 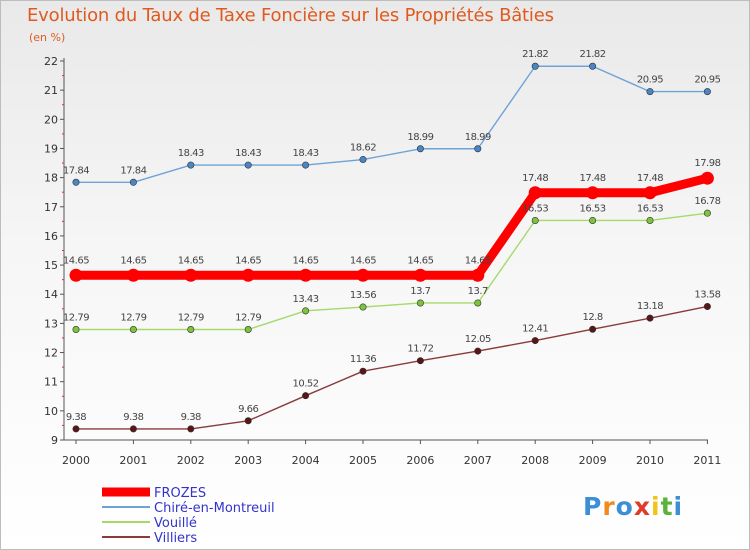 I want to click on data-label: 13.18, so click(x=650, y=306).